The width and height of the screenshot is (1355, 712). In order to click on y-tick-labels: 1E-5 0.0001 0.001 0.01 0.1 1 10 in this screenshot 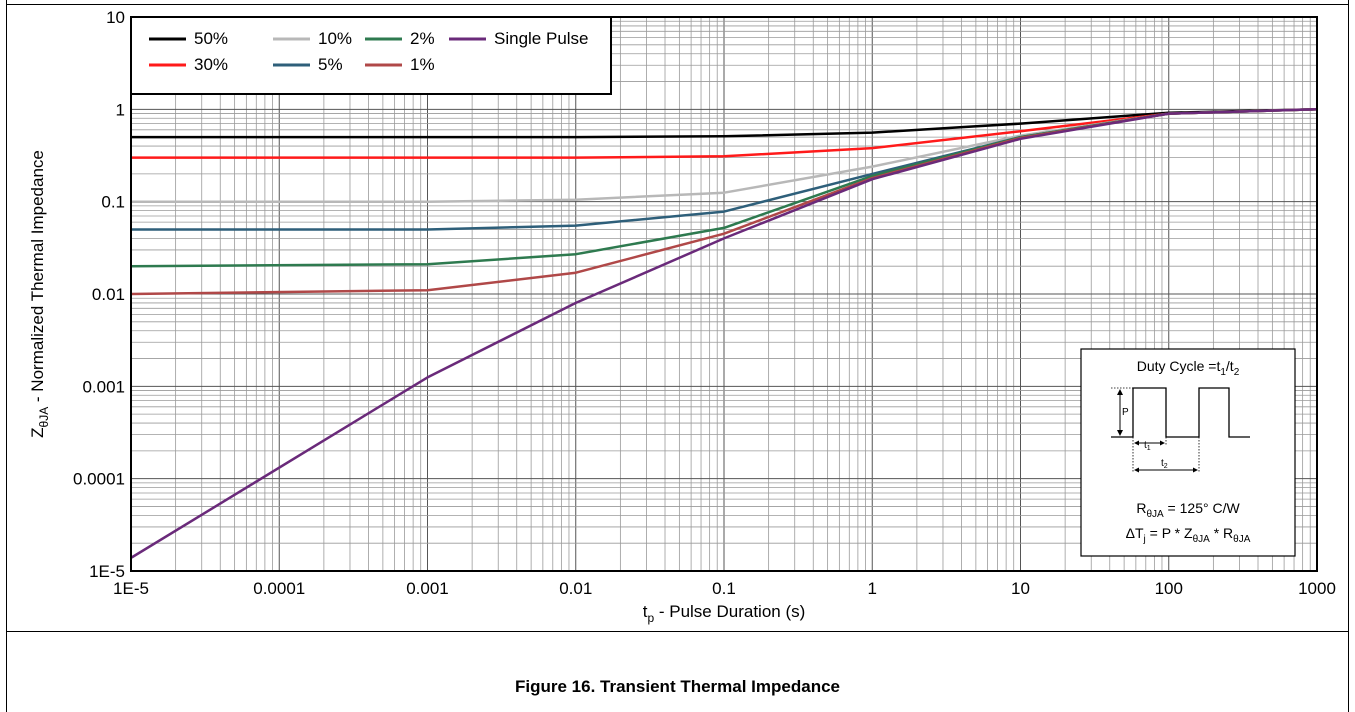, I will do `click(99, 294)`.